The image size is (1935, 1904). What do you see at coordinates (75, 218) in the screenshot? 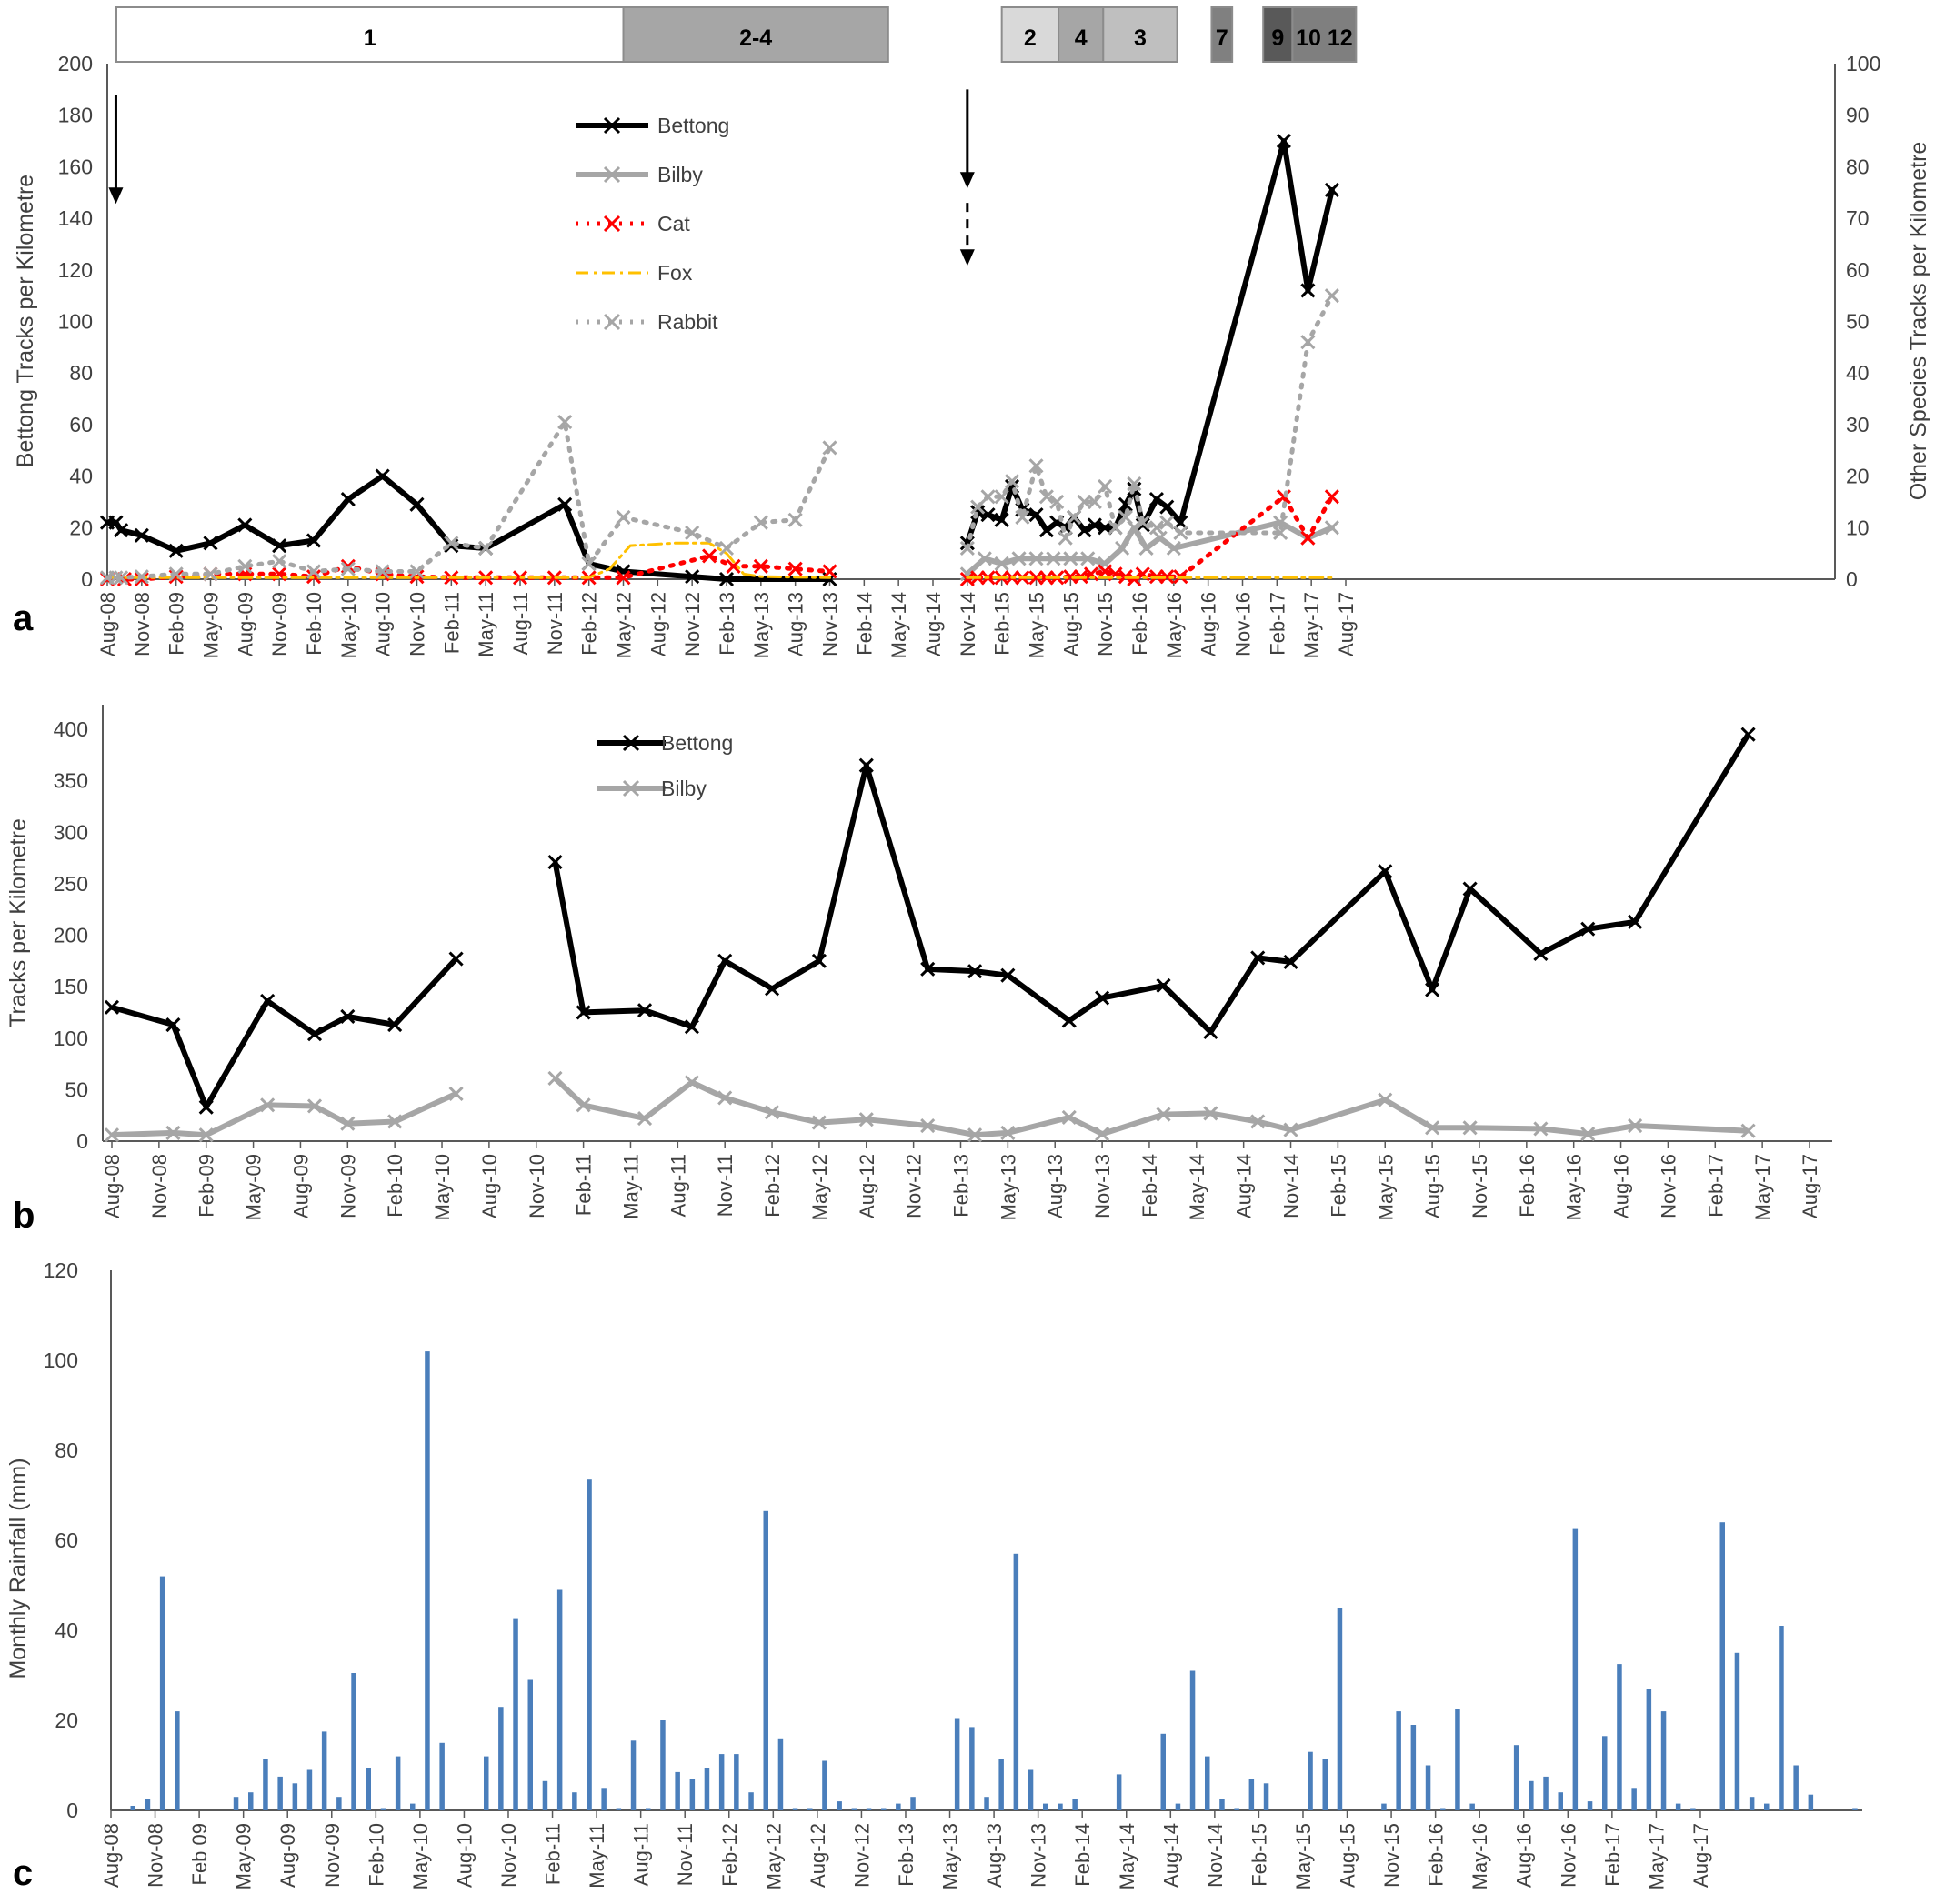
I see `panel-a-ytick-label: 140` at bounding box center [75, 218].